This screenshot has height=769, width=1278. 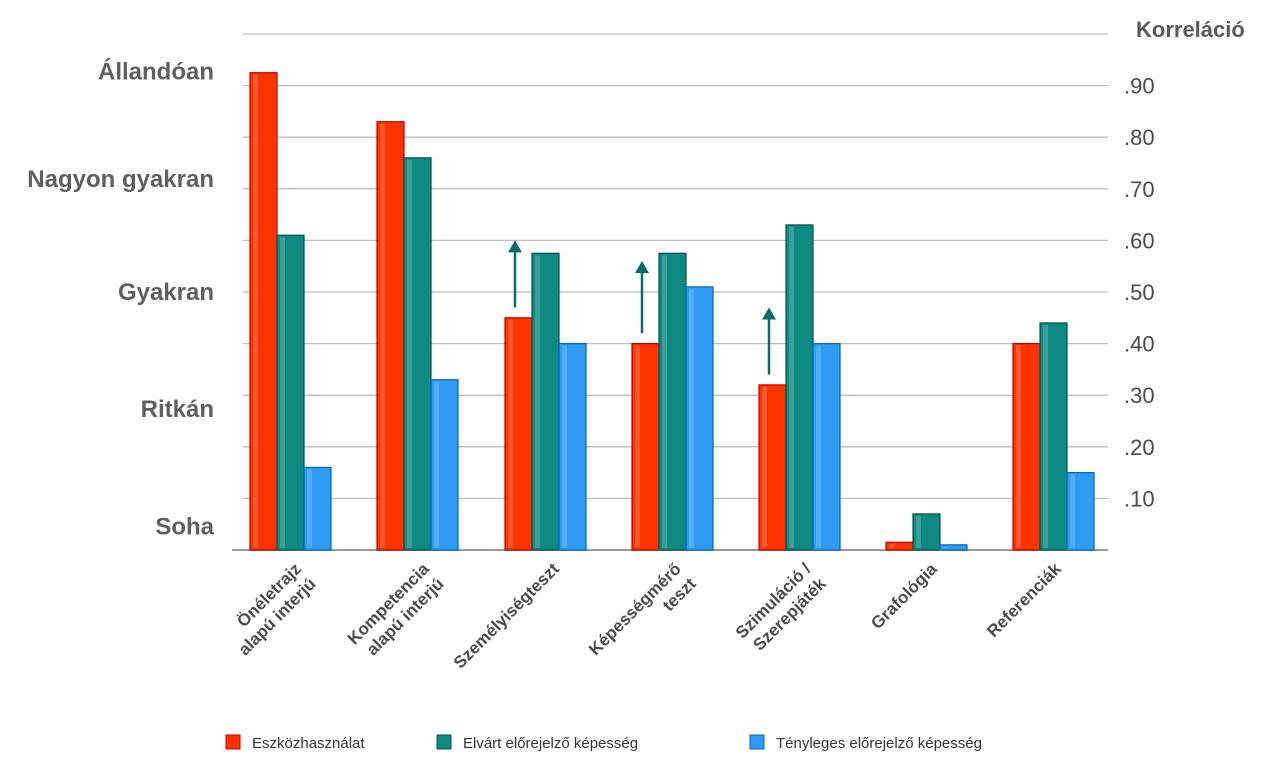 I want to click on legend-item: Elvárt előrejelző képesség, so click(x=537, y=743).